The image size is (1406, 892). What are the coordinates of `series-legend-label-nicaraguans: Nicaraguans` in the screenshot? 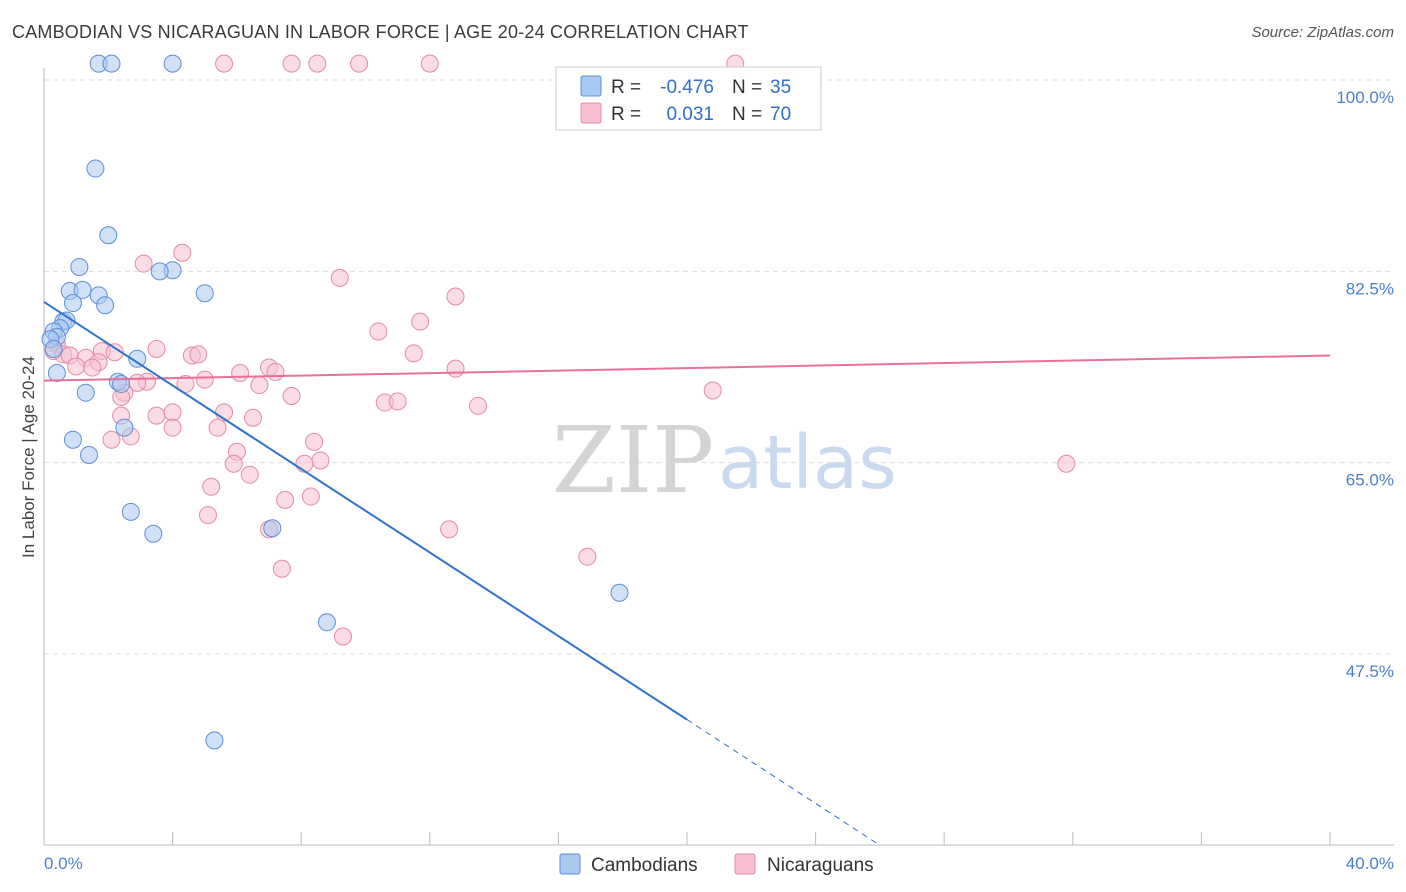 It's located at (820, 865).